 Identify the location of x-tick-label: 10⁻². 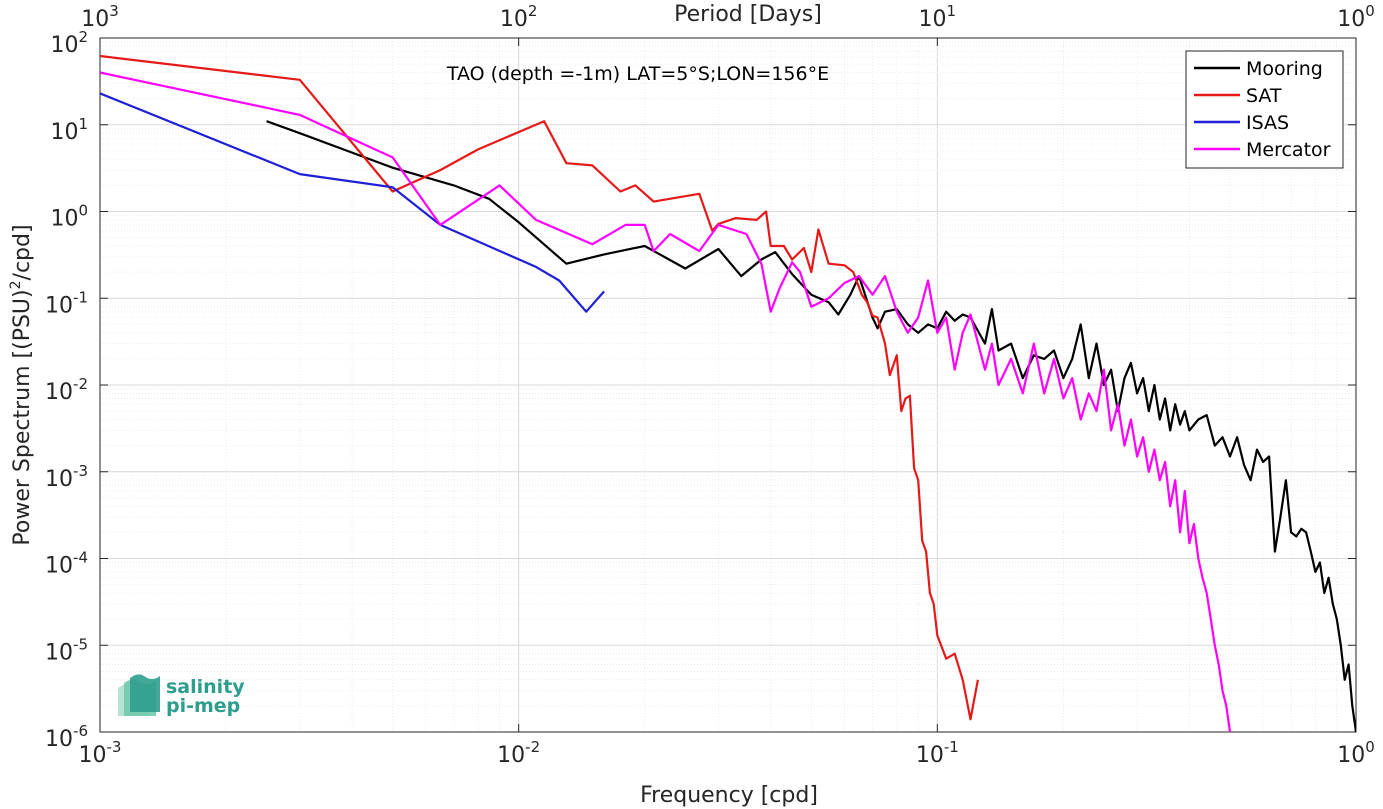
(518, 753).